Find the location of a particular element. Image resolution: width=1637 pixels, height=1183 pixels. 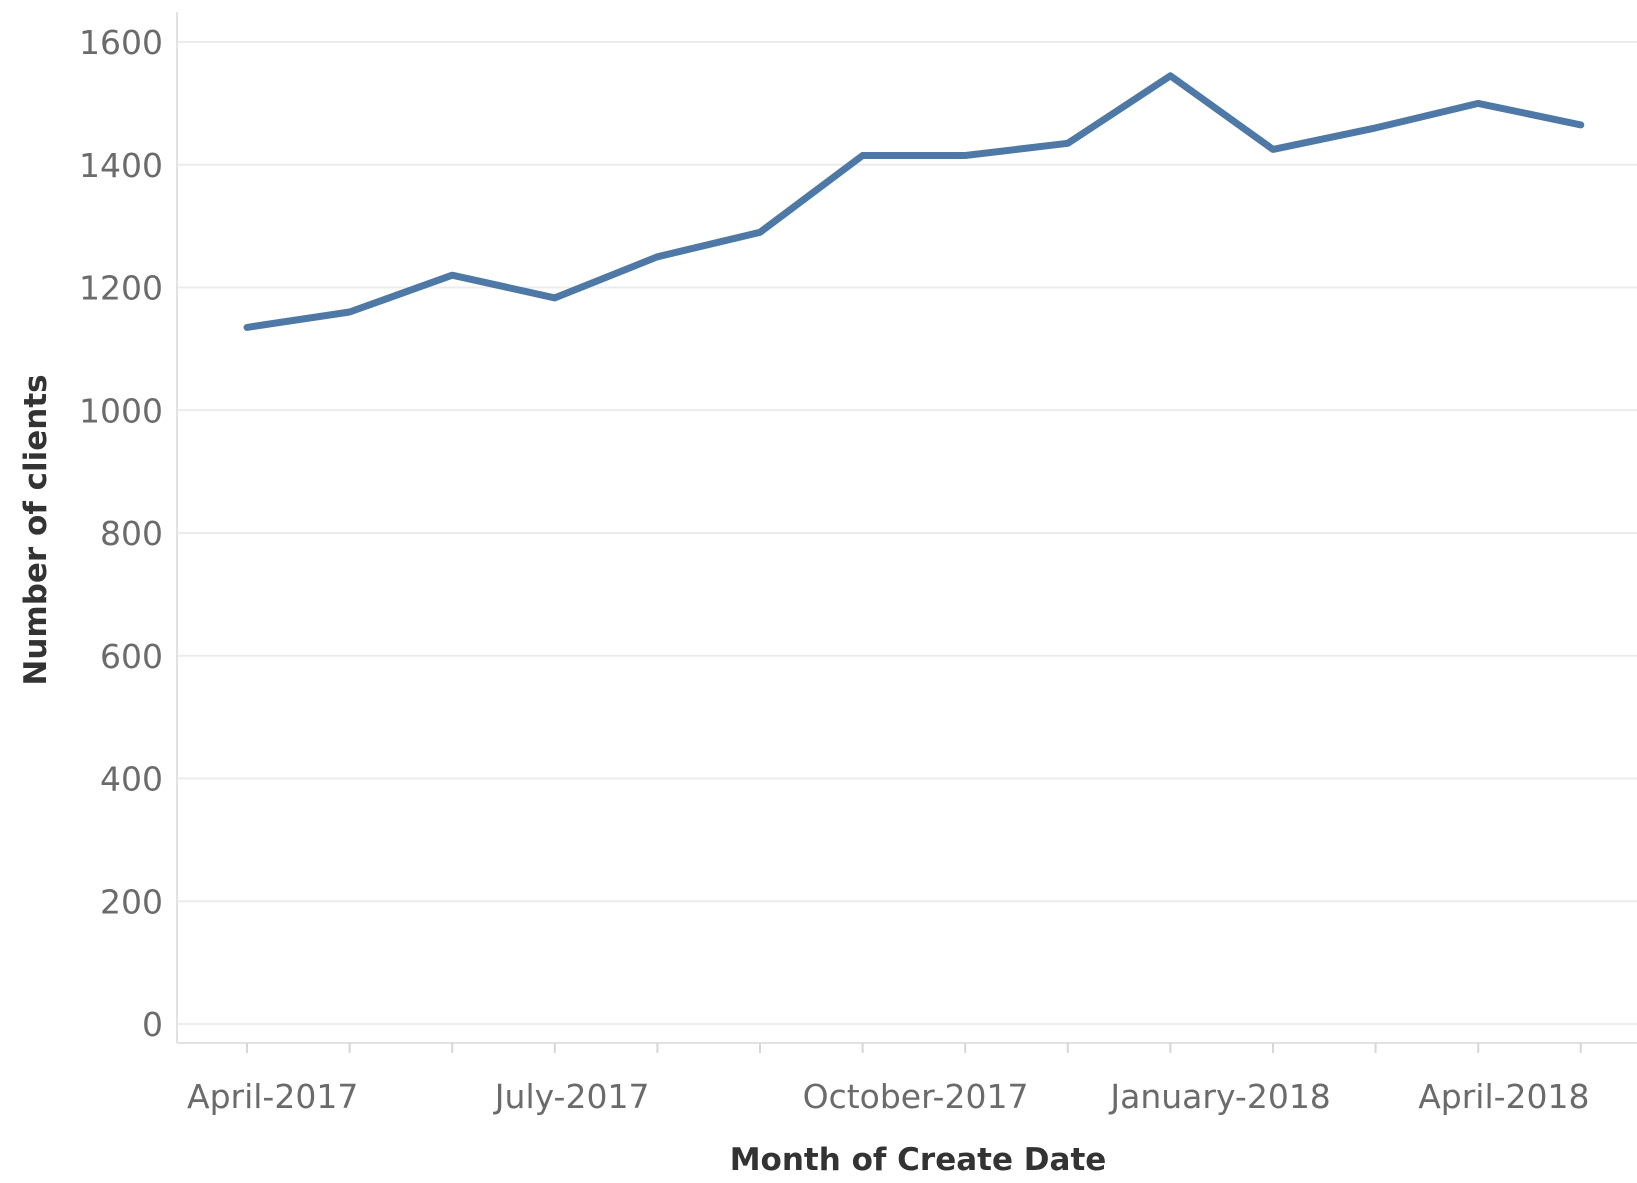

x-tick-label: April-2018 is located at coordinates (1503, 1096).